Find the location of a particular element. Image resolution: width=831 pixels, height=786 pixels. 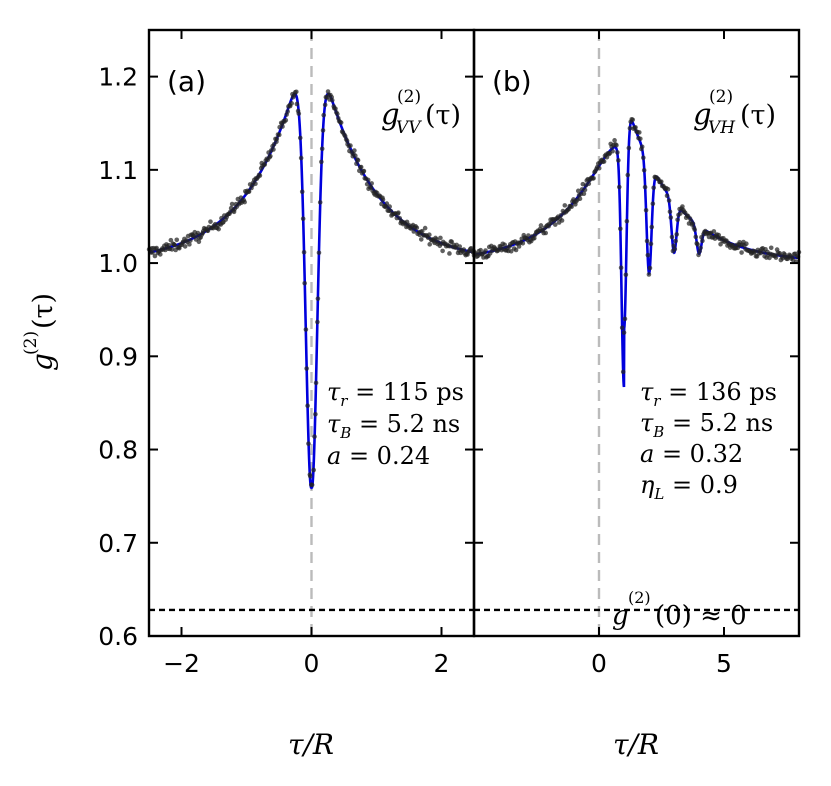

panel-a-title-arg: (τ) is located at coordinates (443, 115).